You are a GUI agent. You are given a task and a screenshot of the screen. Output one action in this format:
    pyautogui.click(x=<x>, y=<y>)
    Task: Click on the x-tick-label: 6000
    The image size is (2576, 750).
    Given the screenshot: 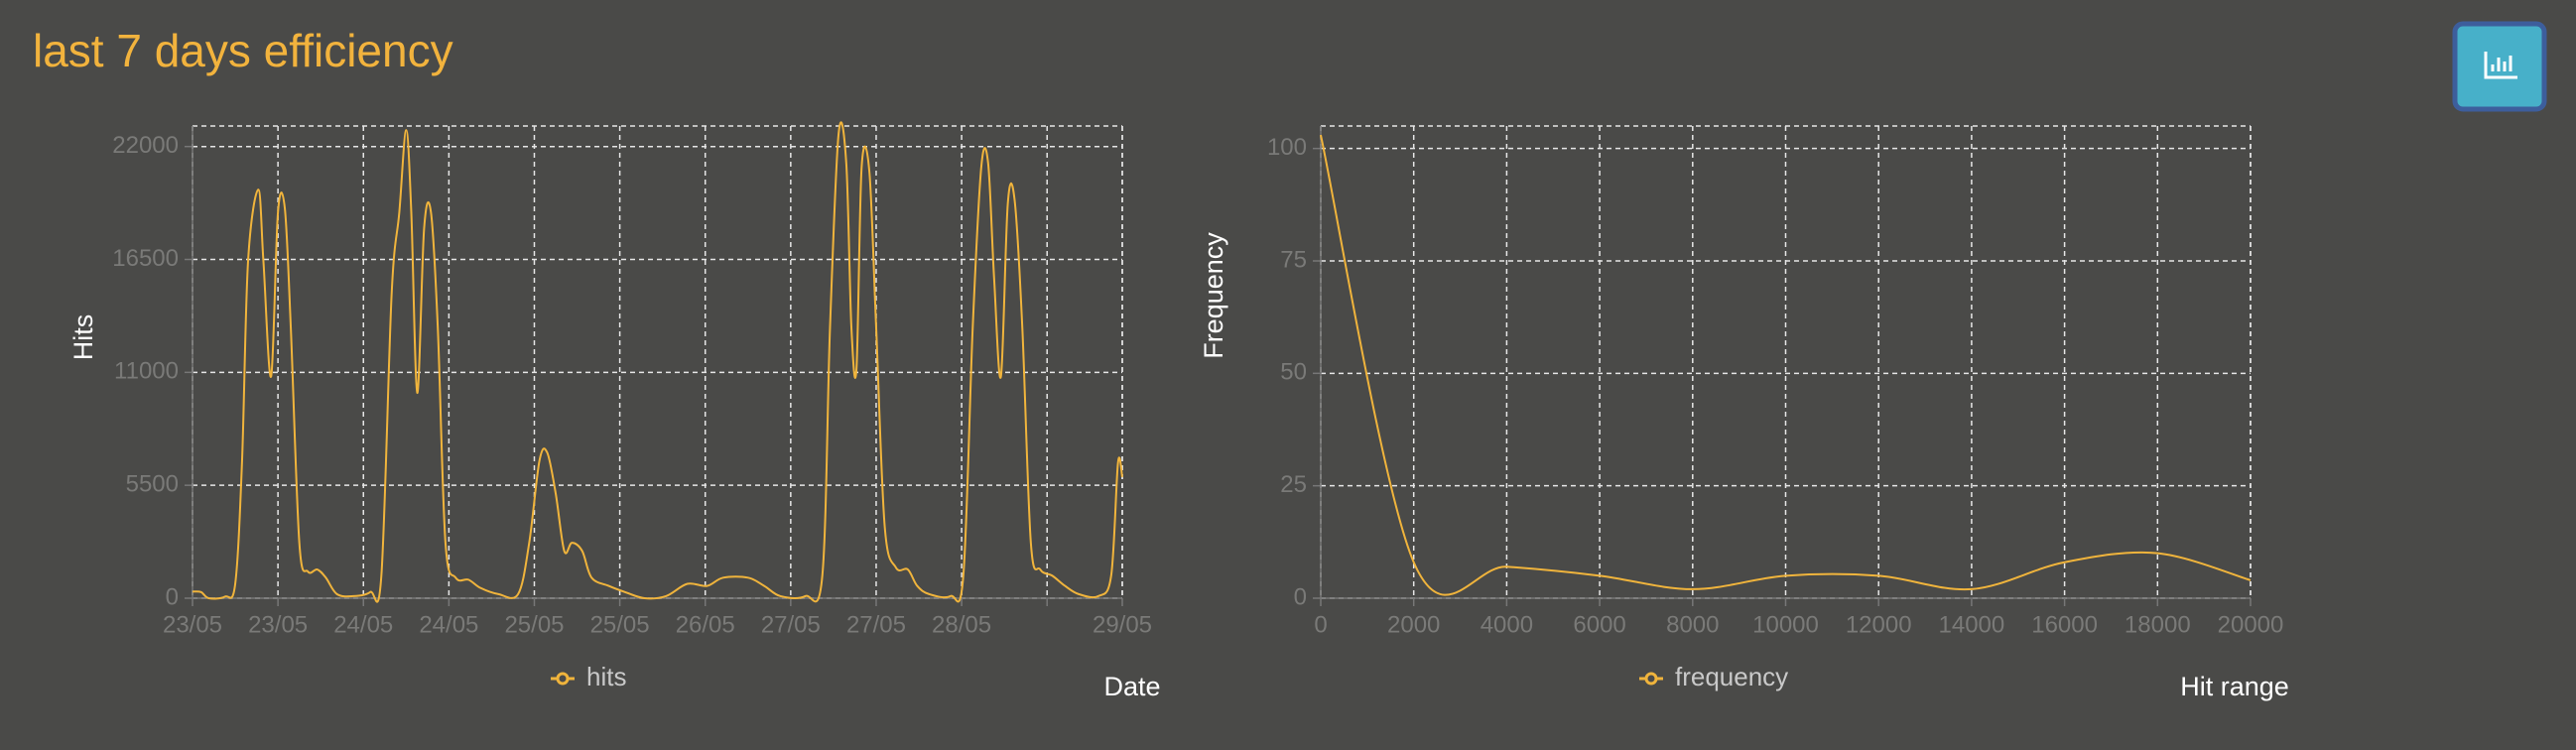 What is the action you would take?
    pyautogui.click(x=1599, y=624)
    